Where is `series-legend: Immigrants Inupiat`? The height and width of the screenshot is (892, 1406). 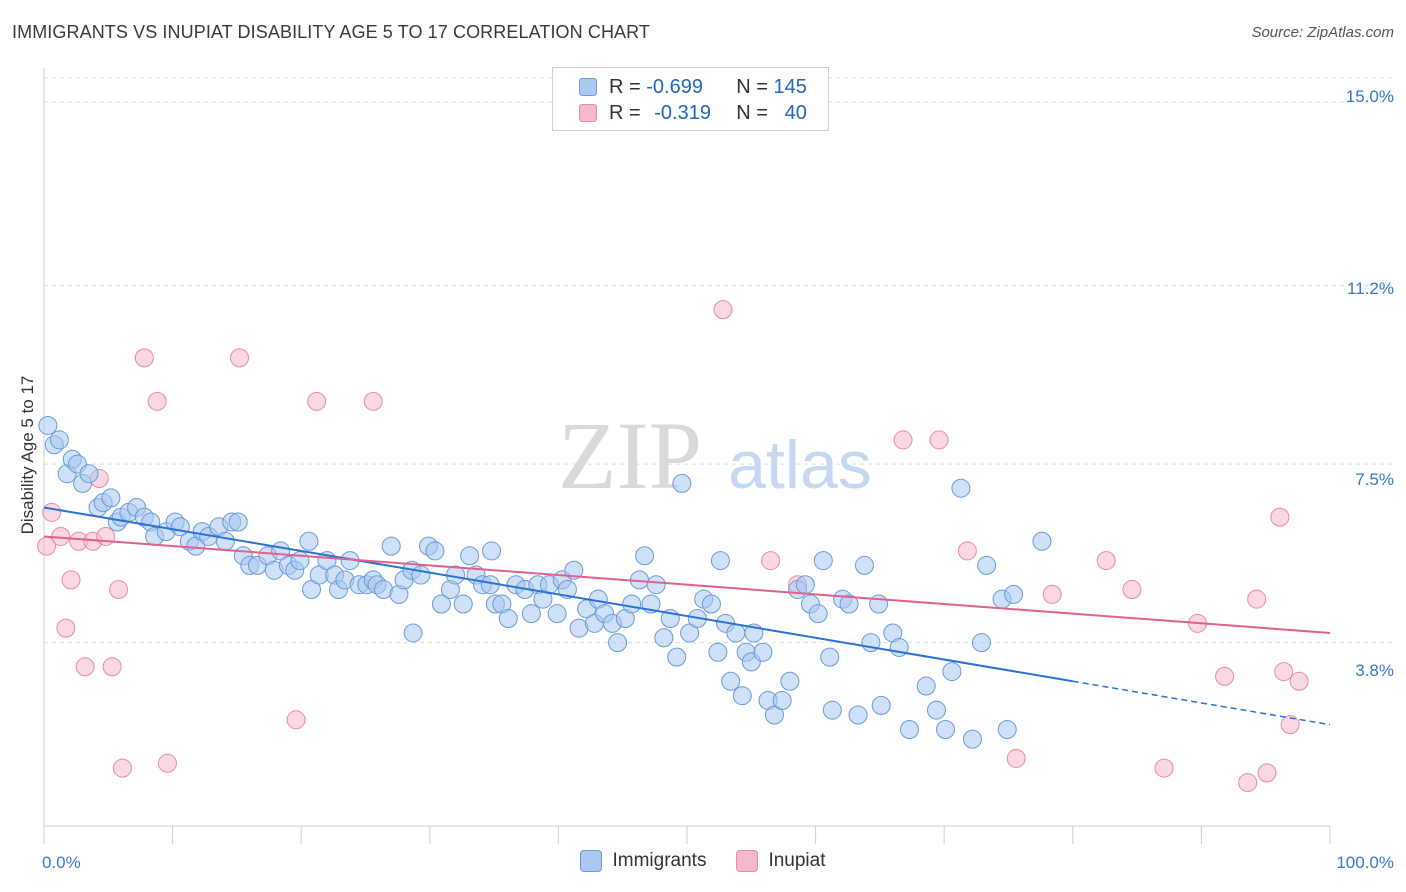 series-legend: Immigrants Inupiat is located at coordinates (703, 861).